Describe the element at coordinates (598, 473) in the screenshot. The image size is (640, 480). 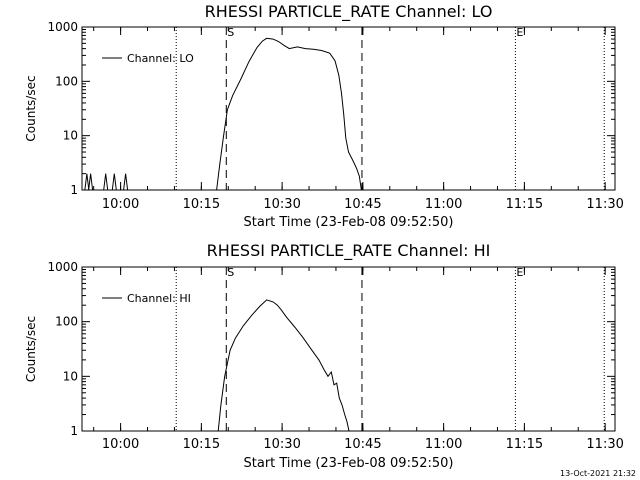
I see `footer-timestamp: 13-Oct-2021 21:32` at that location.